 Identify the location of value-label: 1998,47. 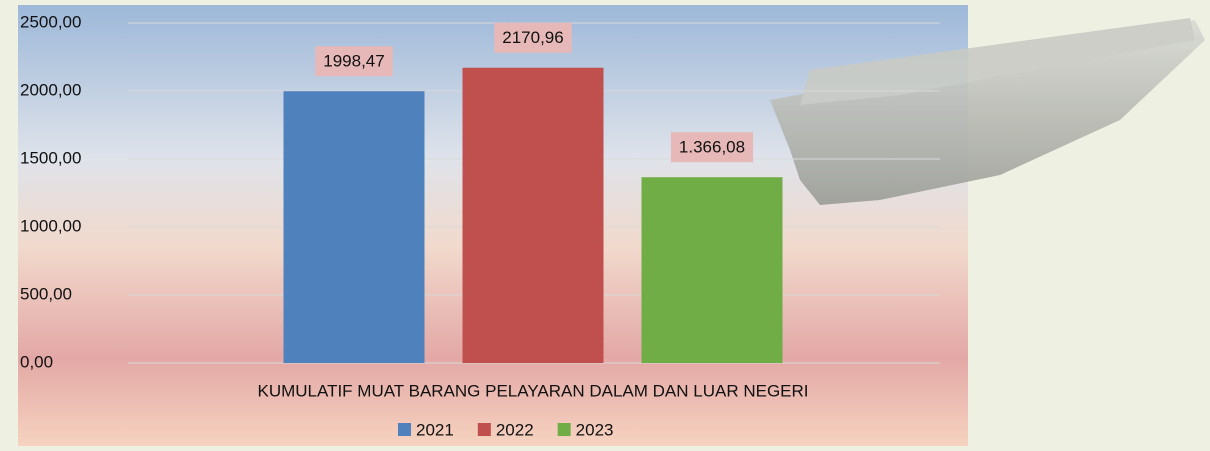
(353, 61).